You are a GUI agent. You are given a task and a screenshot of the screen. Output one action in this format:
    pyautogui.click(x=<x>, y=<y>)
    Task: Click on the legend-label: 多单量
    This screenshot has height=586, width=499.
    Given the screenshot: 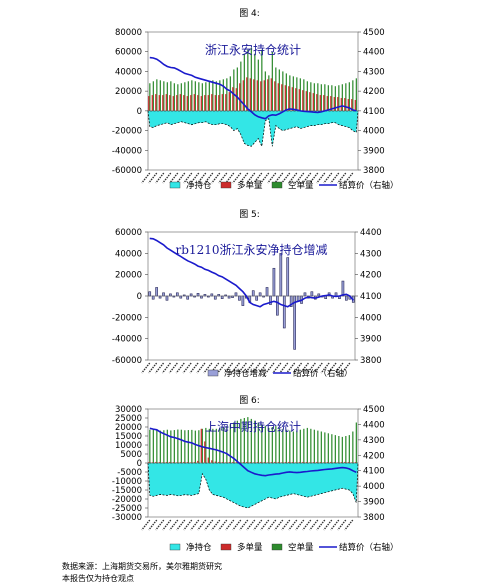 What is the action you would take?
    pyautogui.click(x=250, y=547)
    